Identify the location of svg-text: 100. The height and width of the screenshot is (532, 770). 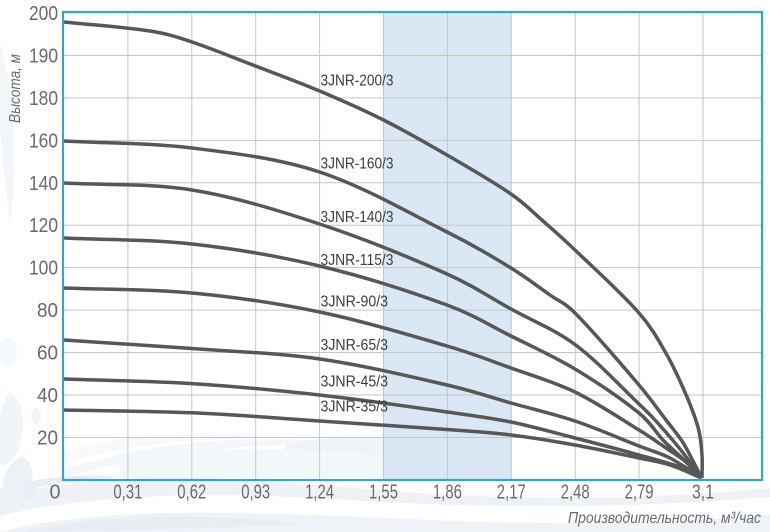
(43, 269).